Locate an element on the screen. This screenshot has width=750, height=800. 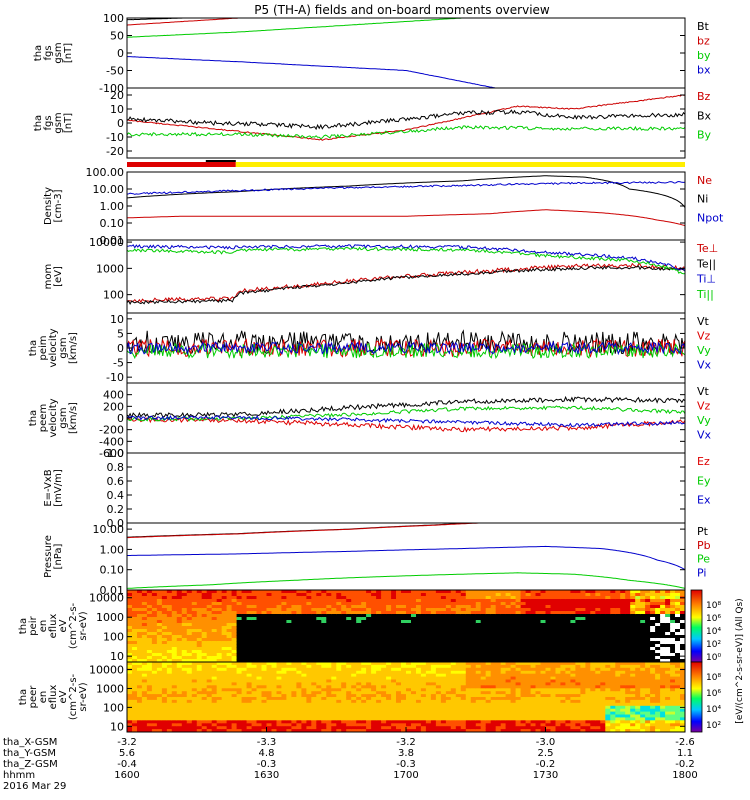
y-axis-label: eflux is located at coordinates (53, 626).